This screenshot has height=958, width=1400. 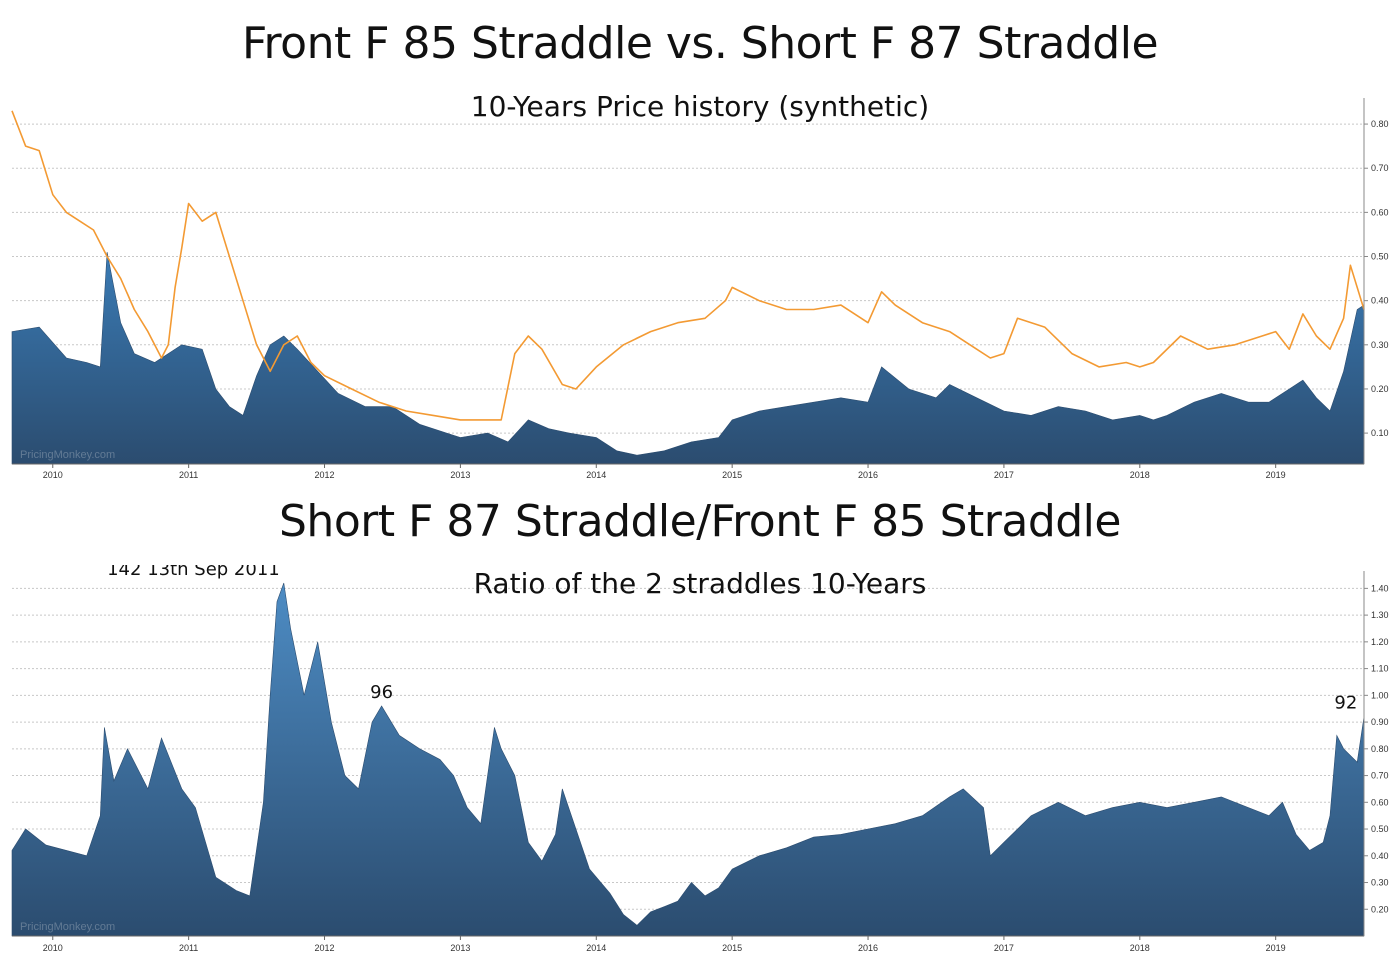 What do you see at coordinates (1380, 695) in the screenshot?
I see `y-tick-label: 1.00` at bounding box center [1380, 695].